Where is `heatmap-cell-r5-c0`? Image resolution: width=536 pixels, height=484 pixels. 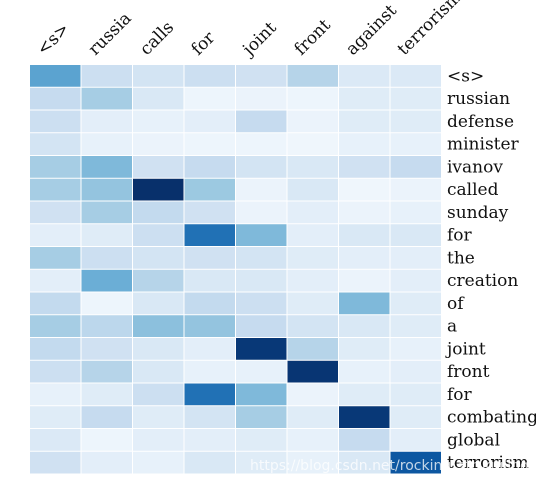 heatmap-cell-r5-c0 is located at coordinates (55, 189).